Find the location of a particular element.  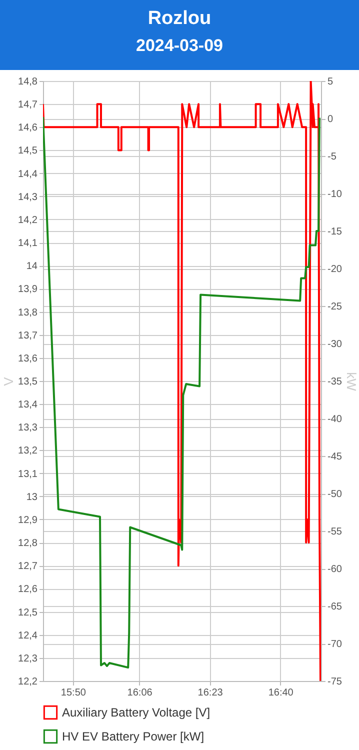

y2-tick-label: -75 is located at coordinates (335, 682).